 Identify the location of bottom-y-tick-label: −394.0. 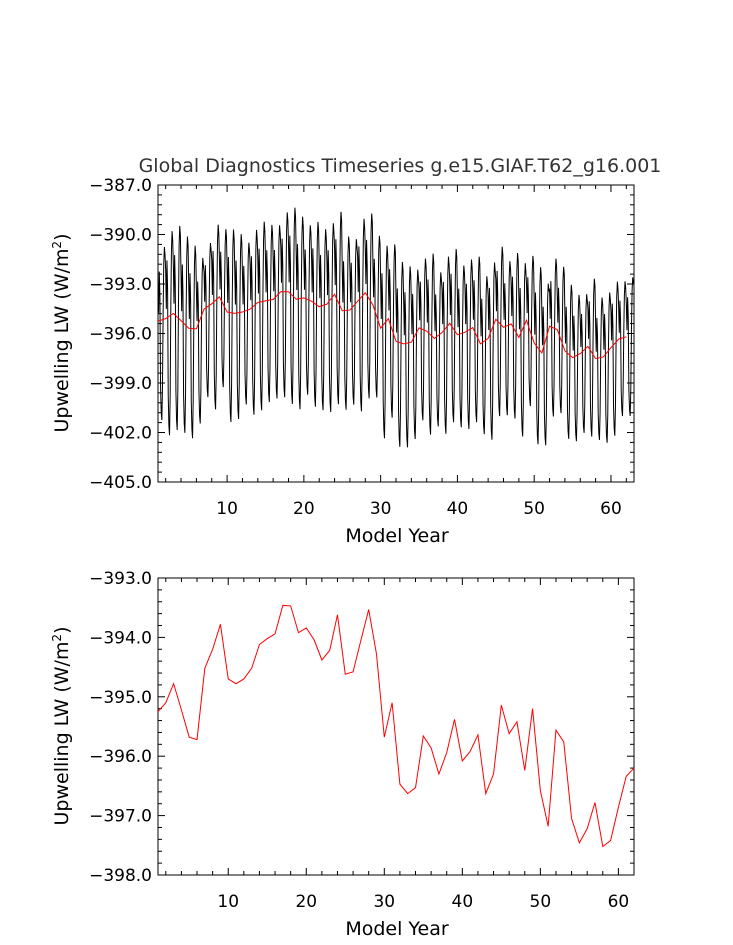
(120, 638).